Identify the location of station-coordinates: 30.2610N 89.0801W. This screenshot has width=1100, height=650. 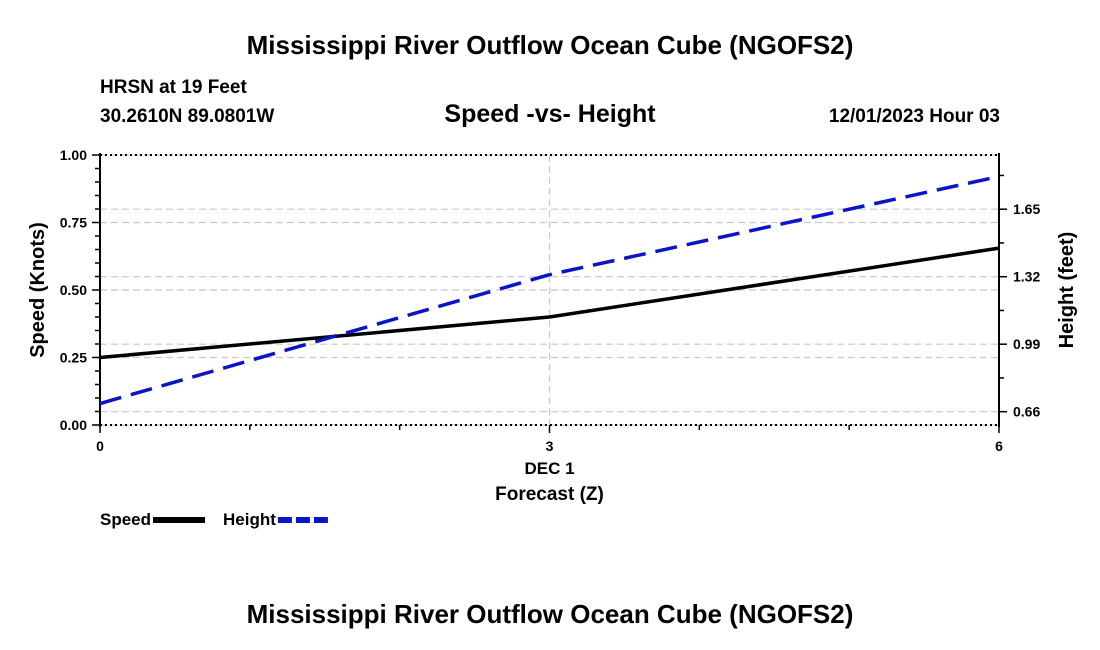
(187, 116).